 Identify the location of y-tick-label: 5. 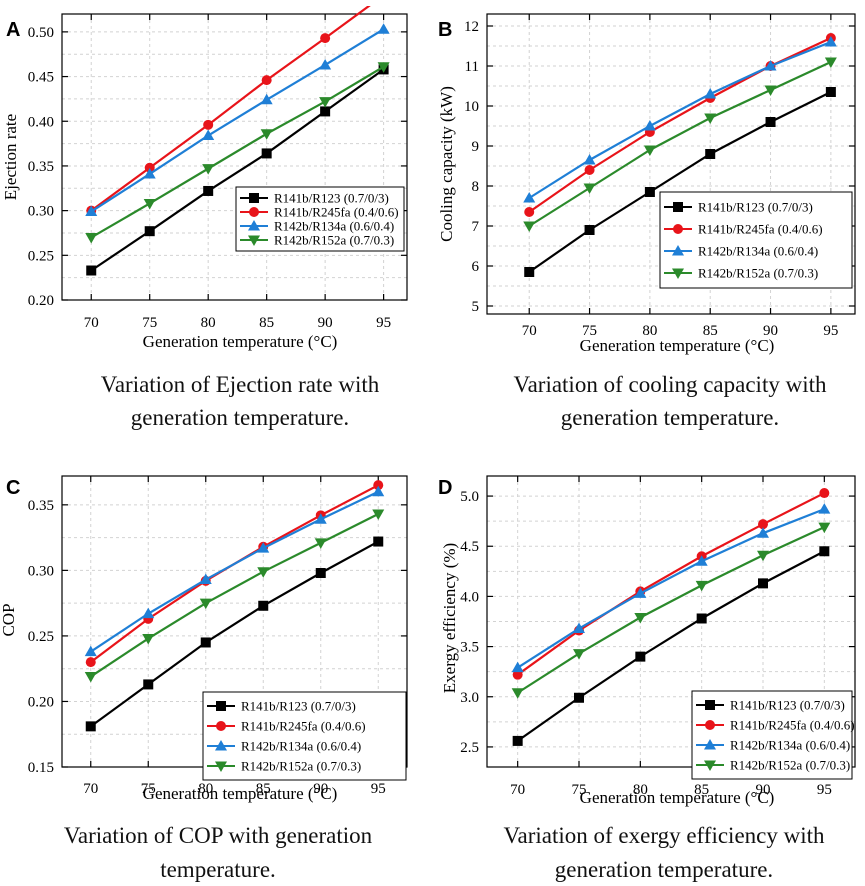
(476, 307).